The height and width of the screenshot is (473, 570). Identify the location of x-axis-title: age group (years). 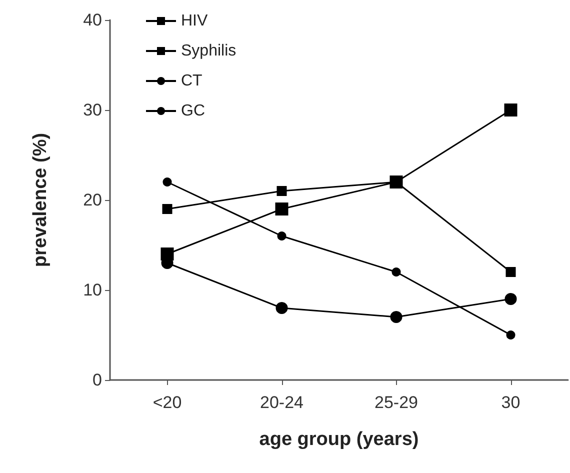
(339, 439).